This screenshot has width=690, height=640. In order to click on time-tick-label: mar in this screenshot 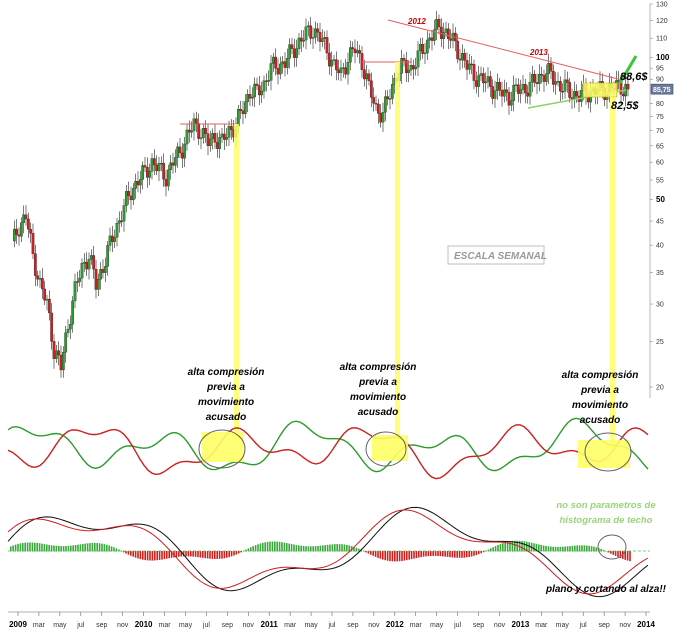, I will do `click(290, 625)`.